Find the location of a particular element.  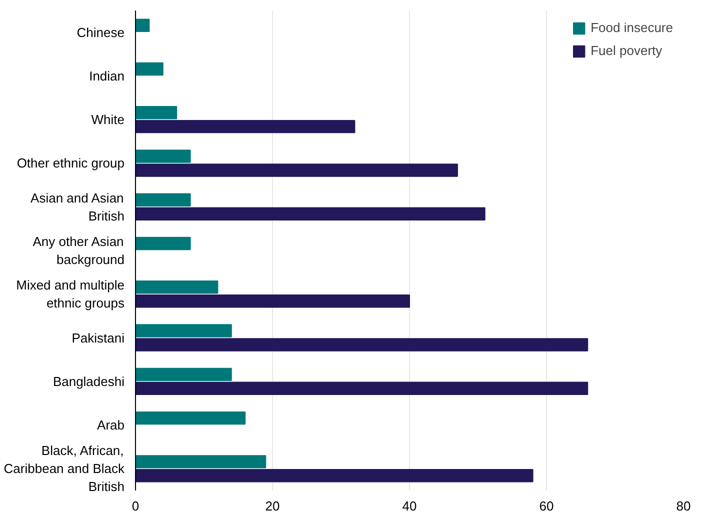

y-tick-label: Black, African, Caribbean and Black British is located at coordinates (64, 468).